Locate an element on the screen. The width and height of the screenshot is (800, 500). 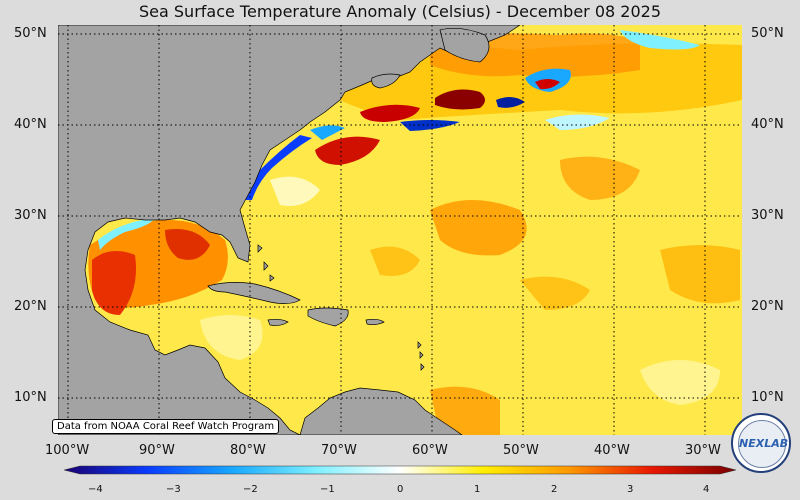
colorbar-tick: 1 is located at coordinates (477, 489).